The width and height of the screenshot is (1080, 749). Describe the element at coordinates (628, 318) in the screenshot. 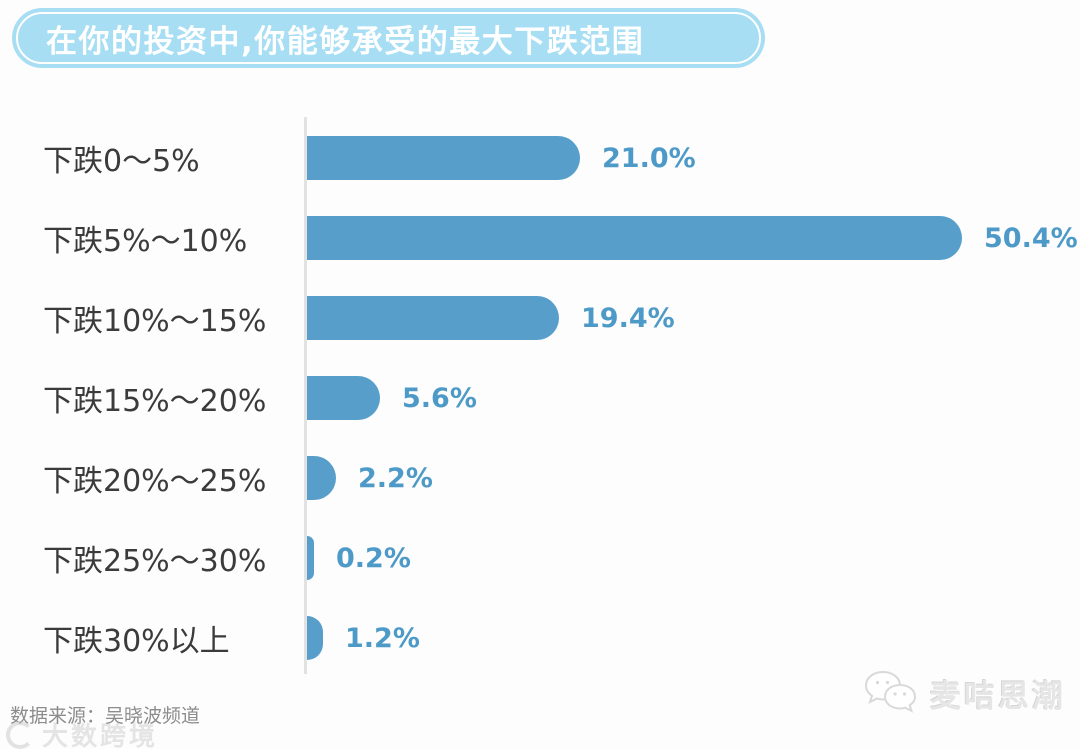

I see `value-label: 19.4%` at that location.